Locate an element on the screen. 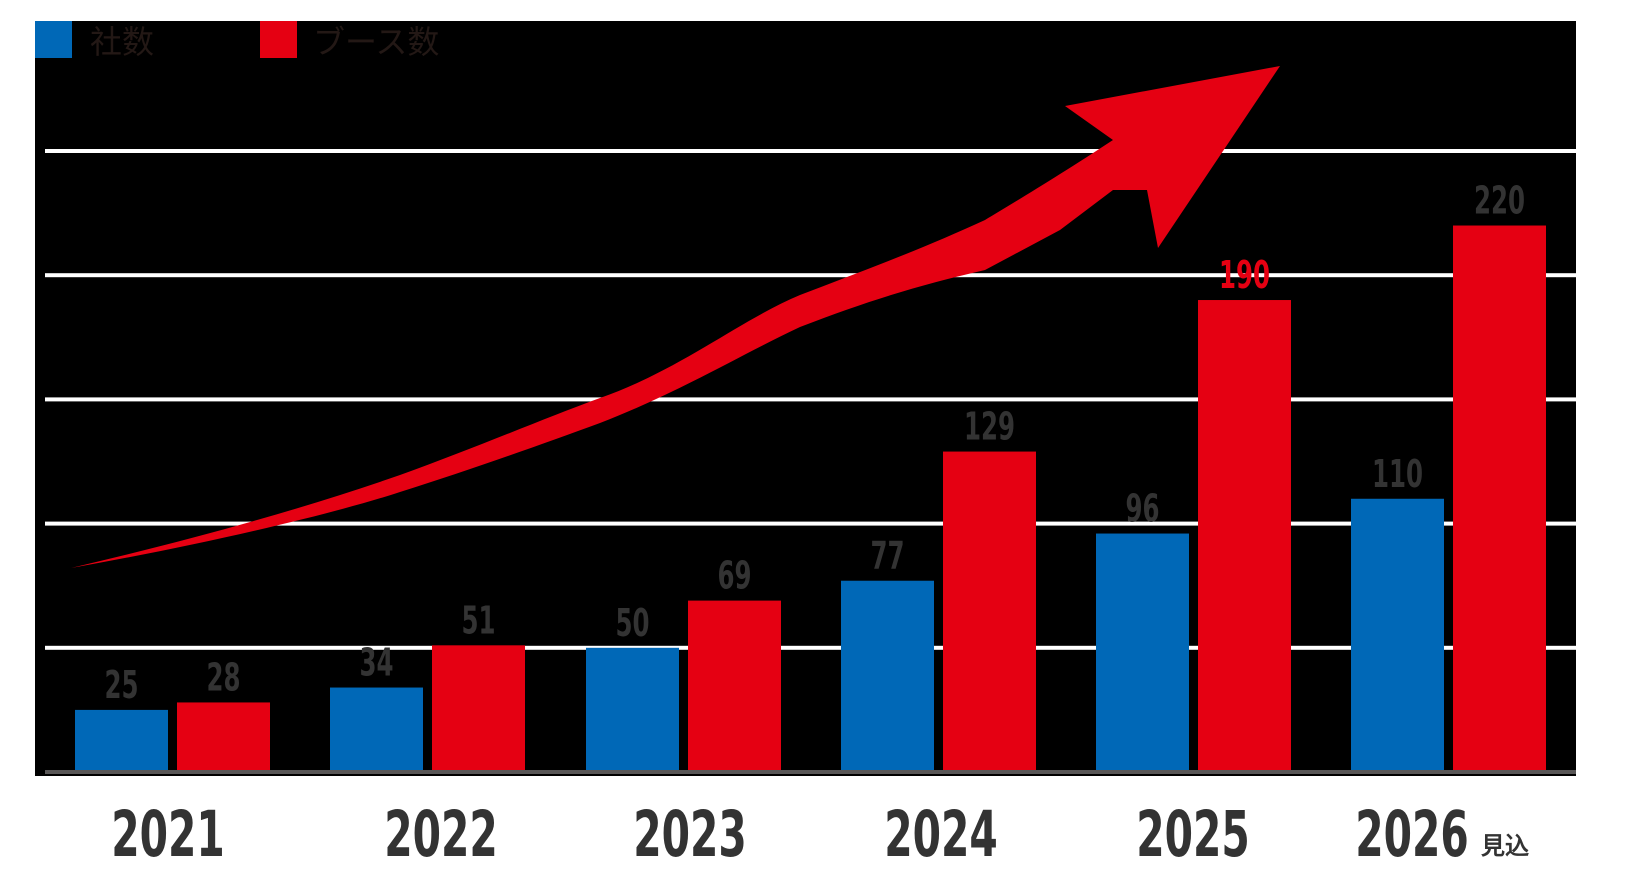 Image resolution: width=1631 pixels, height=891 pixels. value-label: 50 is located at coordinates (632, 622).